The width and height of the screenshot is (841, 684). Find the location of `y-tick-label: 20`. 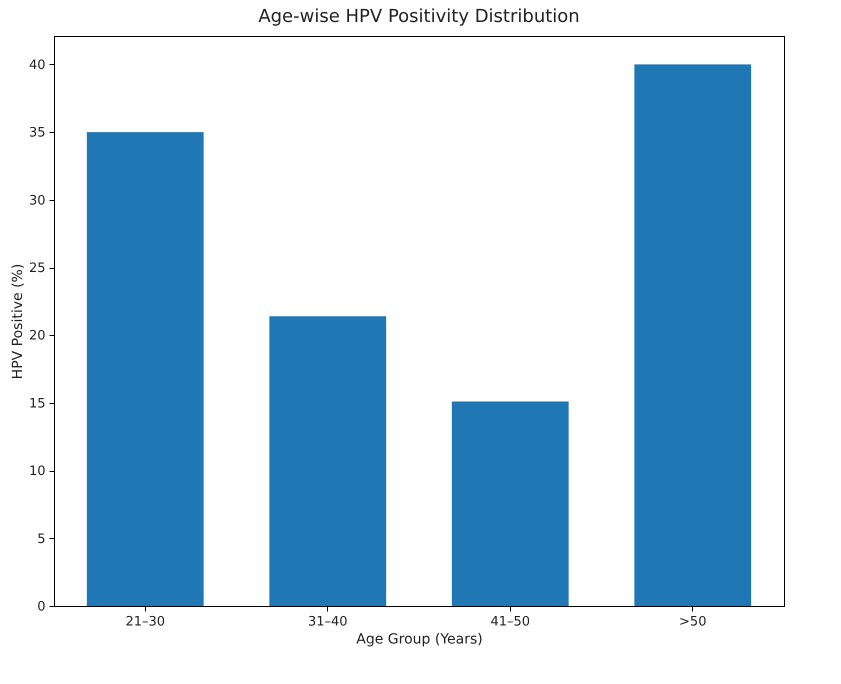

y-tick-label: 20 is located at coordinates (37, 336).